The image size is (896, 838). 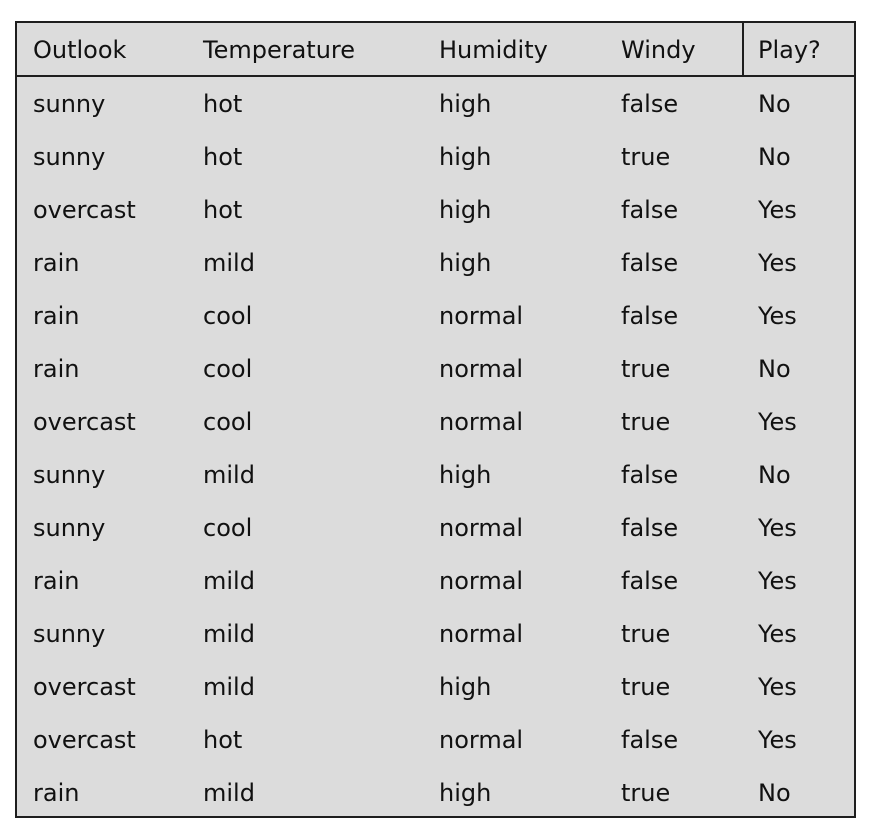 What do you see at coordinates (279, 50) in the screenshot?
I see `column-header-temperature: Temperature` at bounding box center [279, 50].